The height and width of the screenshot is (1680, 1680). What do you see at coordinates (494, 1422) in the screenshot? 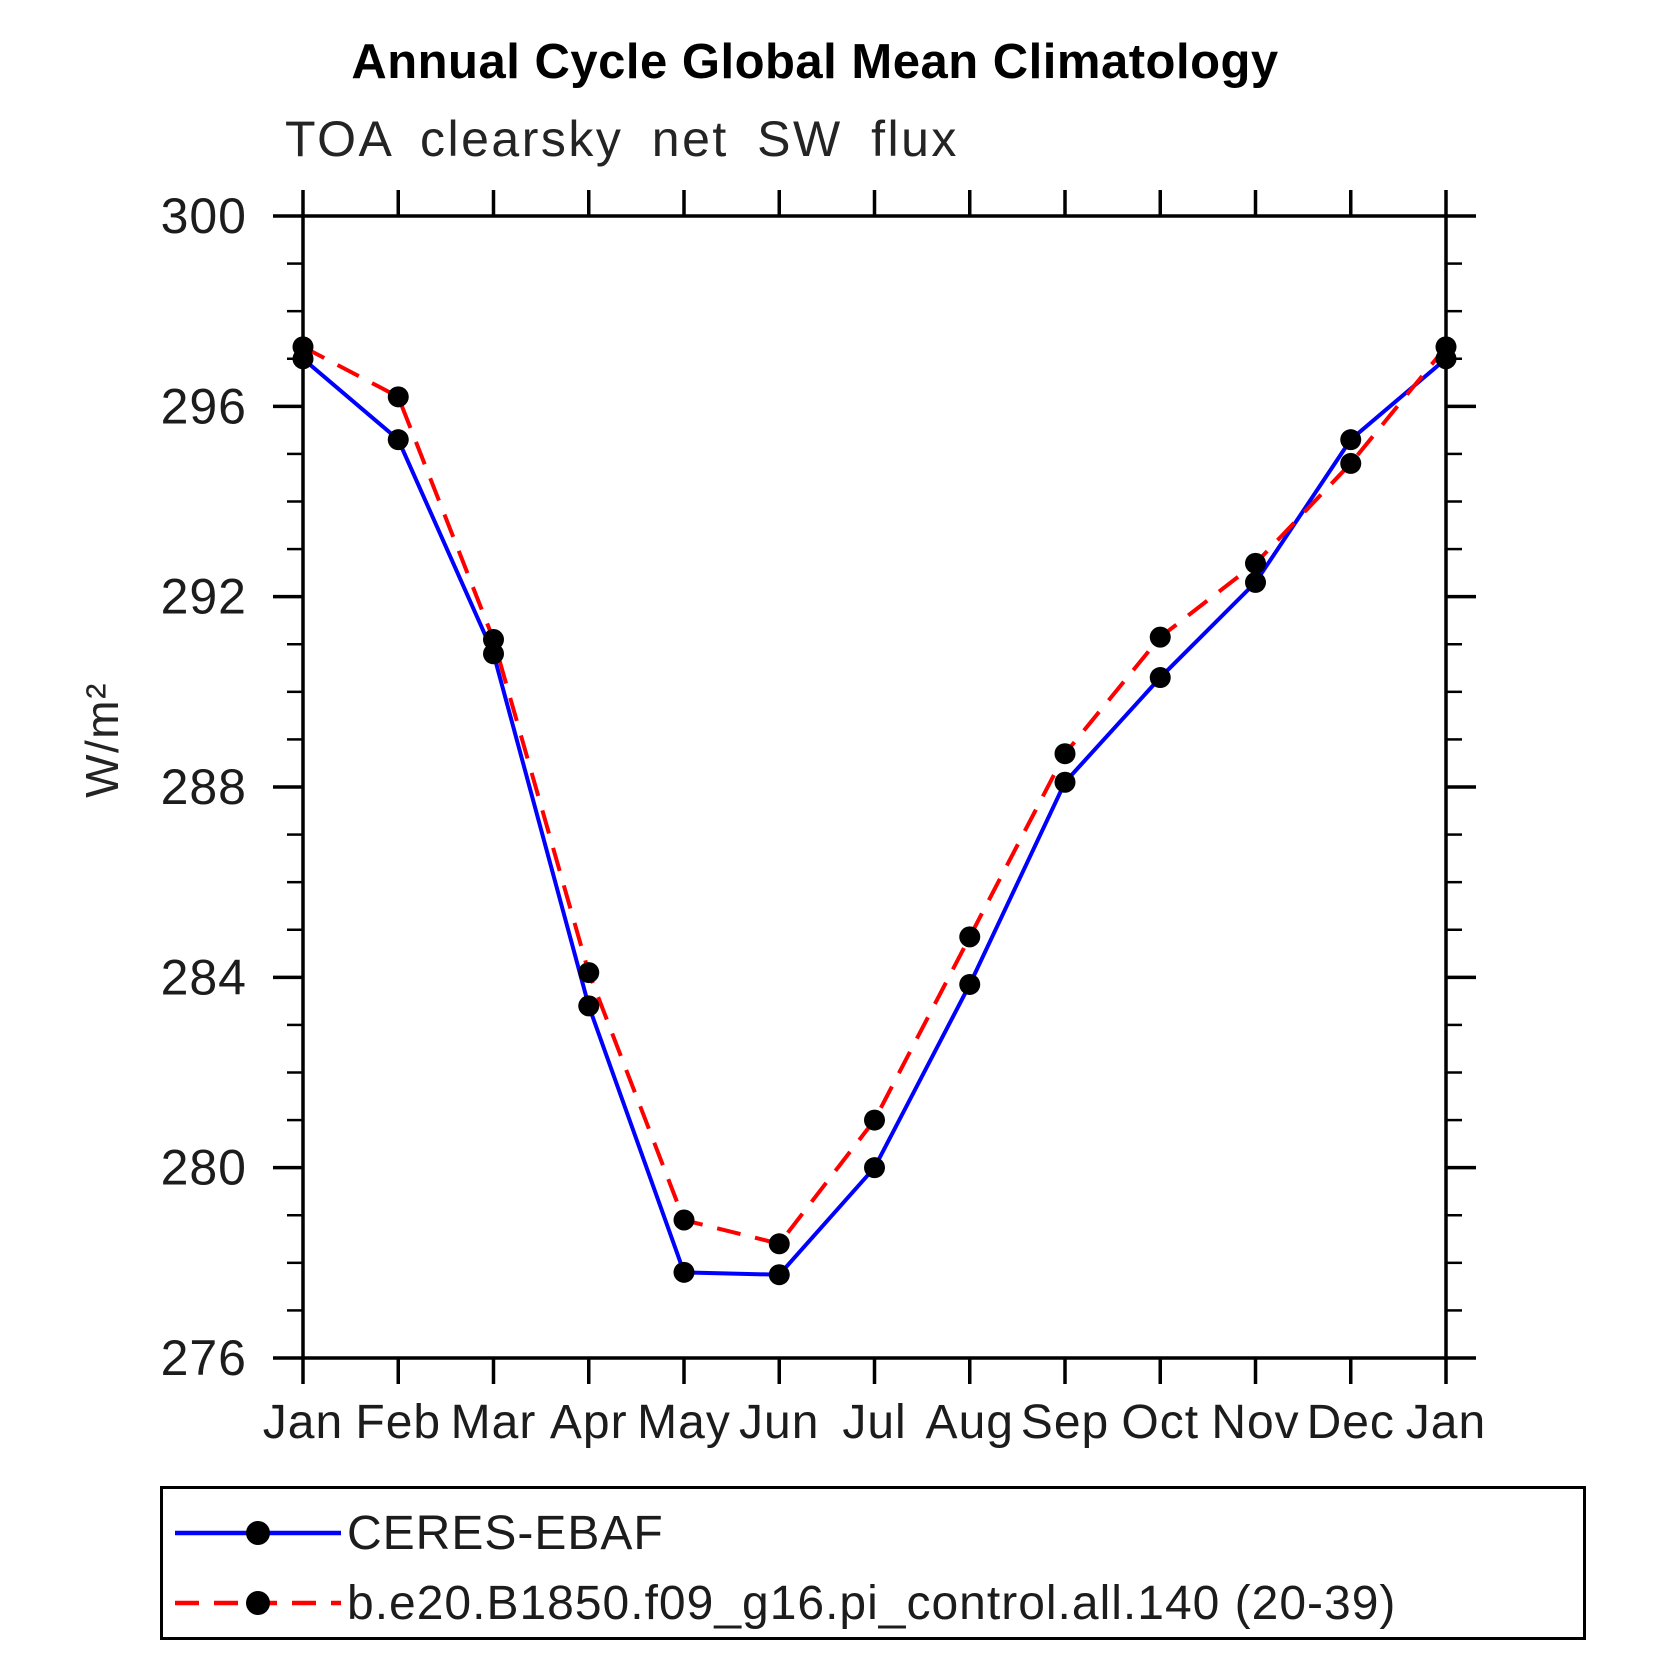
I see `x-tick-label: Mar` at bounding box center [494, 1422].